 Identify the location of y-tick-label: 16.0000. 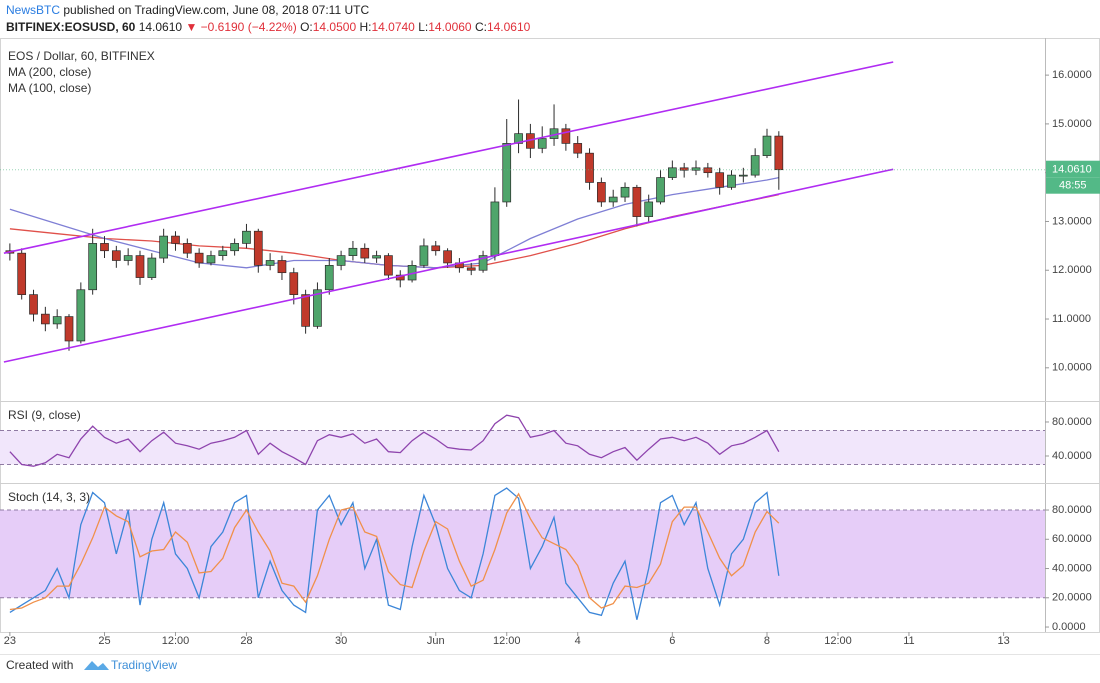
(1072, 75).